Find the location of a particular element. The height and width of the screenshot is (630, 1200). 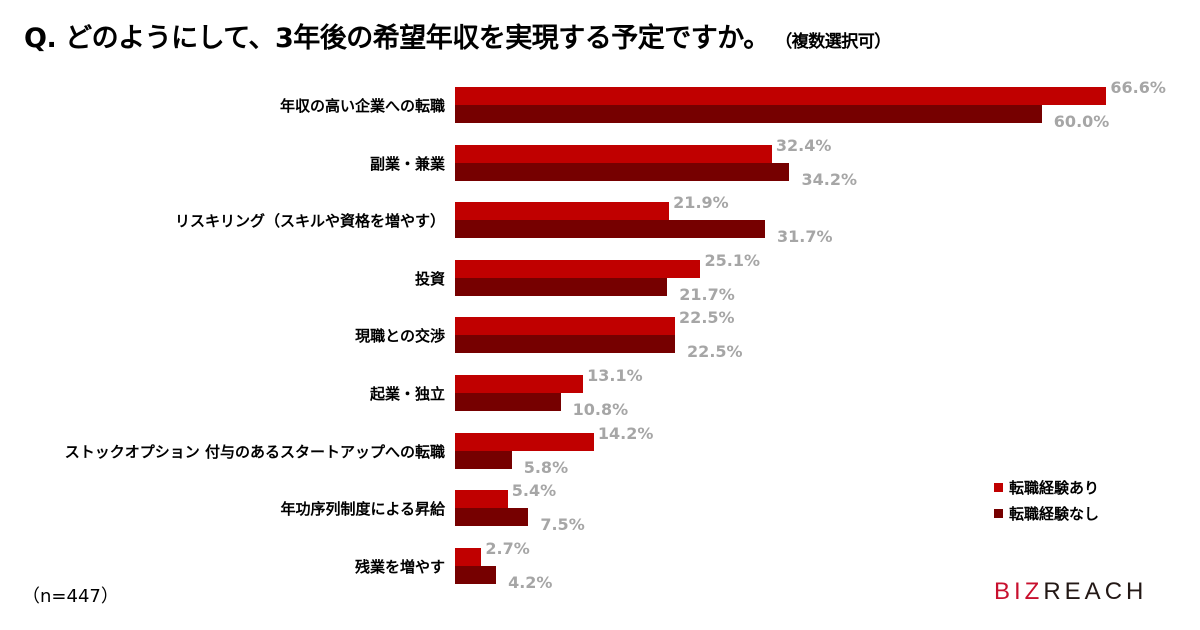

category-label: リスキリング（スキルや資格を増やす） is located at coordinates (309, 221).